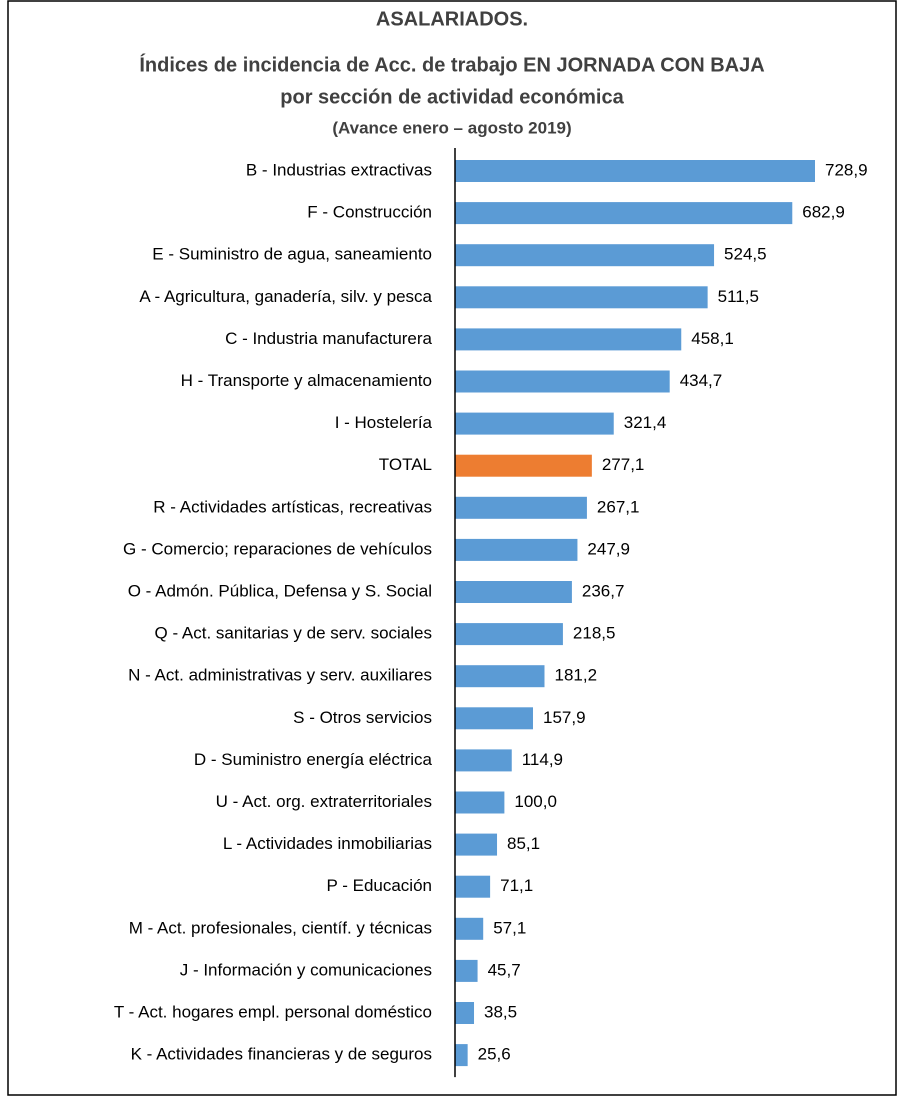  I want to click on category-label: K - Actividades financieras y de seguros, so click(281, 1054).